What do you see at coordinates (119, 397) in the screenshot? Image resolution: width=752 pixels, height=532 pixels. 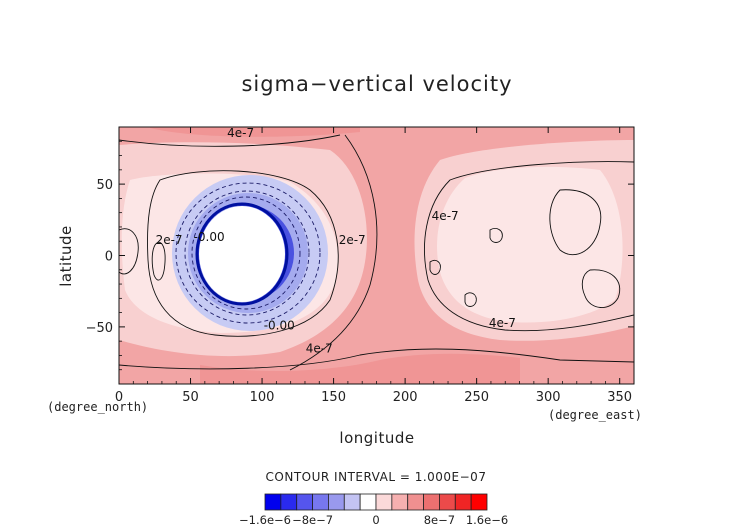 I see `x-tick-label: 0` at bounding box center [119, 397].